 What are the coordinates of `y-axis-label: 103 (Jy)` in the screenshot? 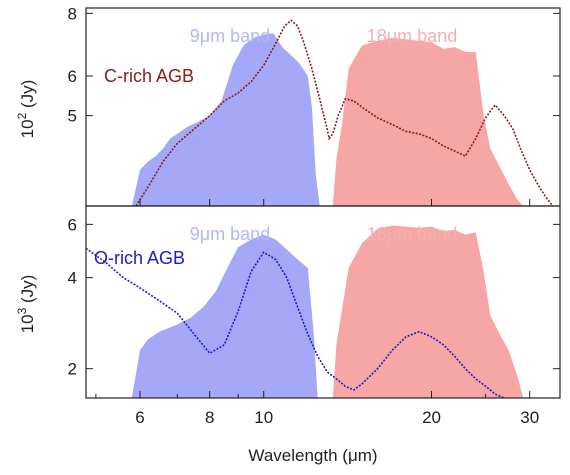 It's located at (26, 304).